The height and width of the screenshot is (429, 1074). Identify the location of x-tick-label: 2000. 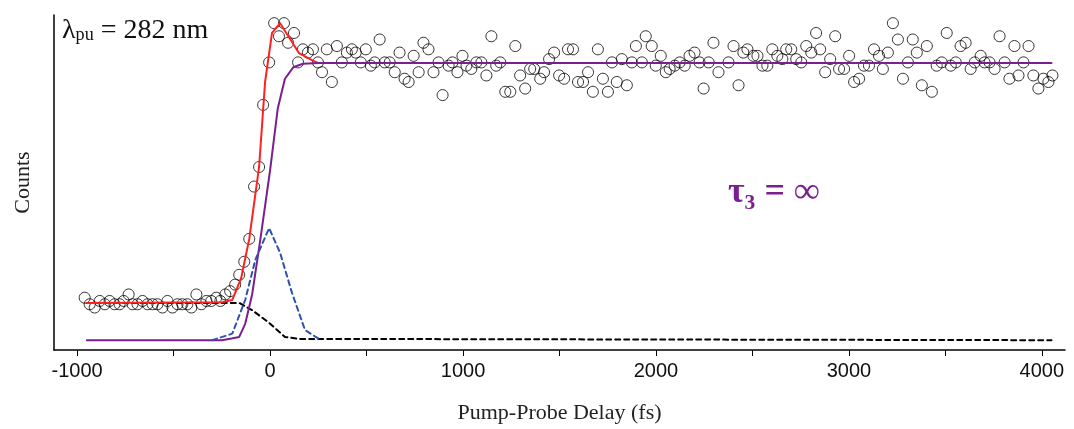
(656, 370).